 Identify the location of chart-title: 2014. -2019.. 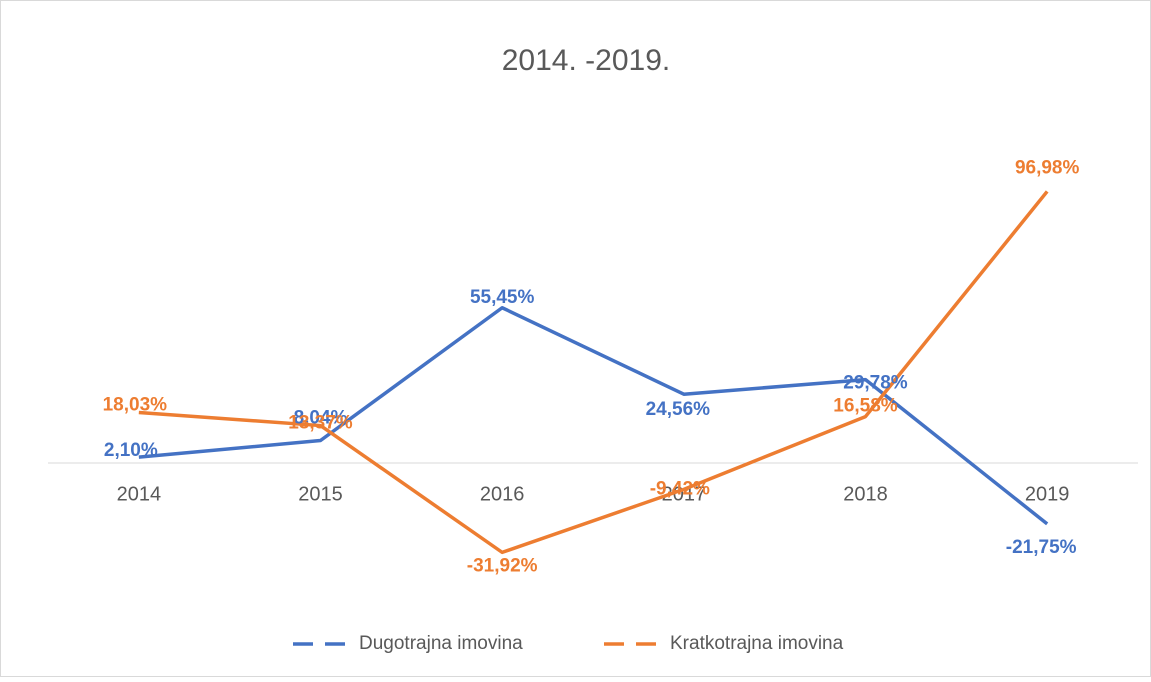
(586, 60).